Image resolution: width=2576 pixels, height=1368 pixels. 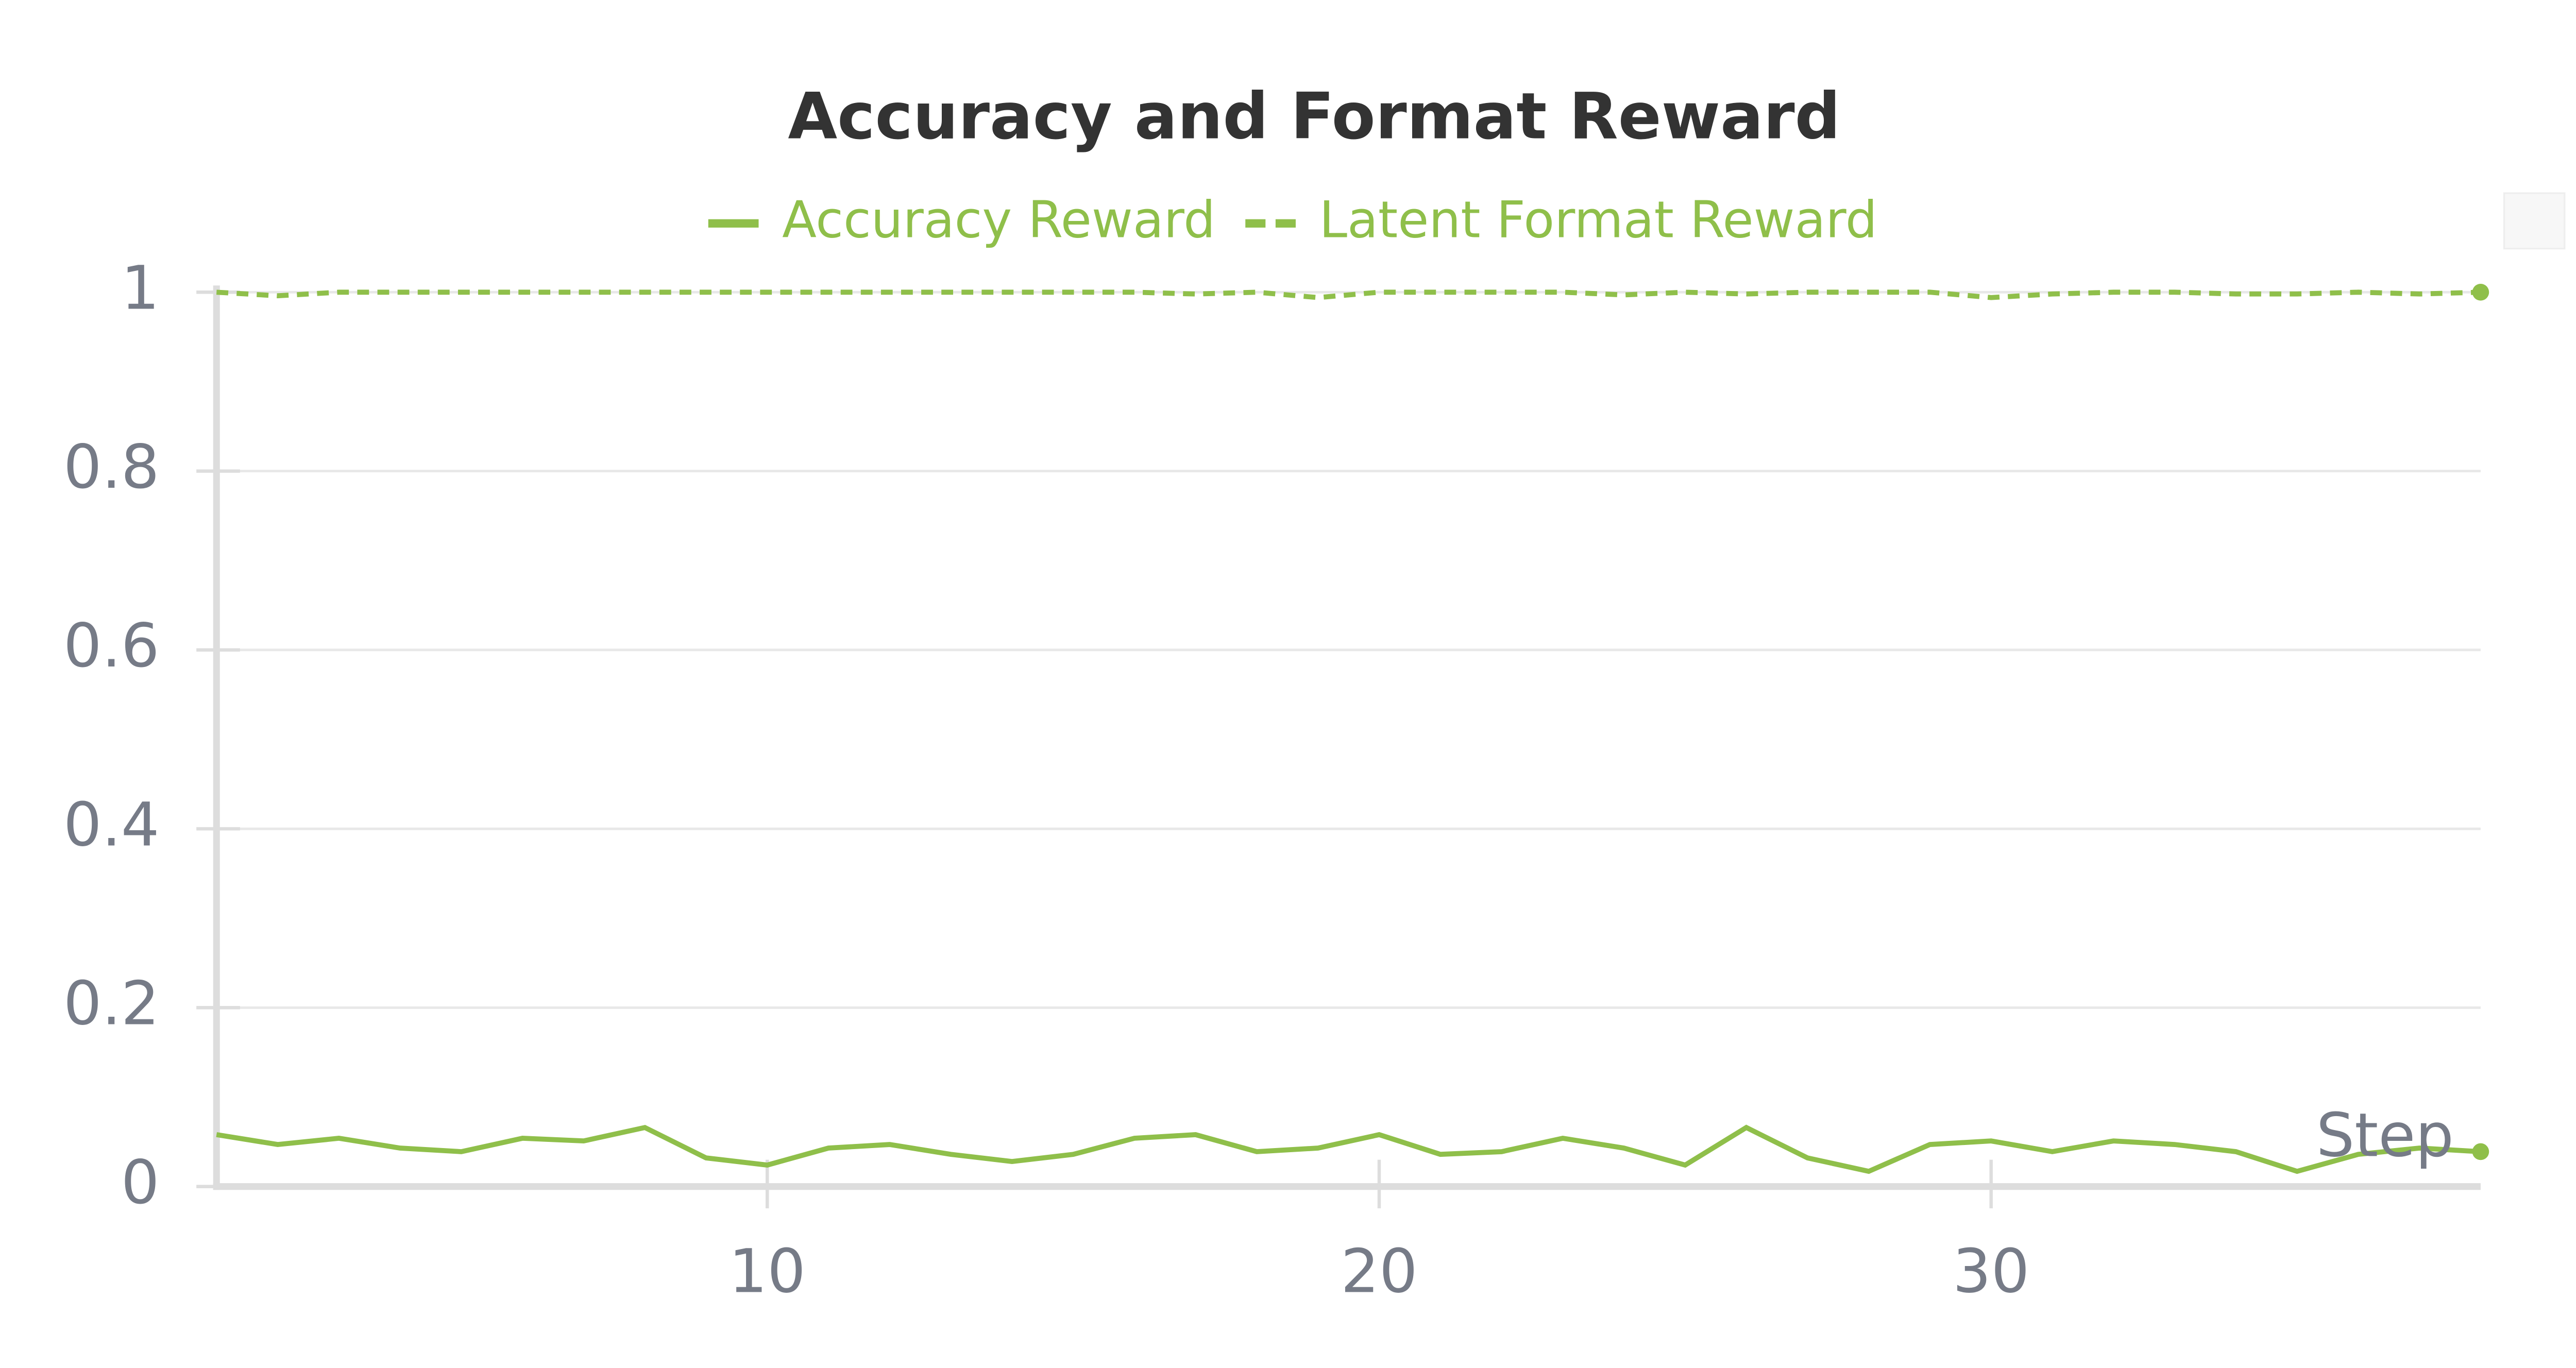 I want to click on x-tick-label: 20, so click(x=1379, y=1271).